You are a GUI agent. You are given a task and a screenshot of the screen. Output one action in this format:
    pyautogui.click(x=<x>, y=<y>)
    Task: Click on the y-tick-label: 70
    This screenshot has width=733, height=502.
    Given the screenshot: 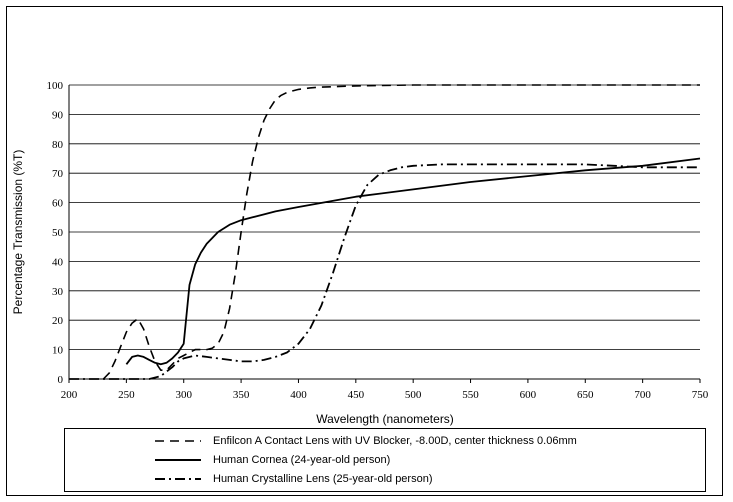 What is the action you would take?
    pyautogui.click(x=58, y=174)
    